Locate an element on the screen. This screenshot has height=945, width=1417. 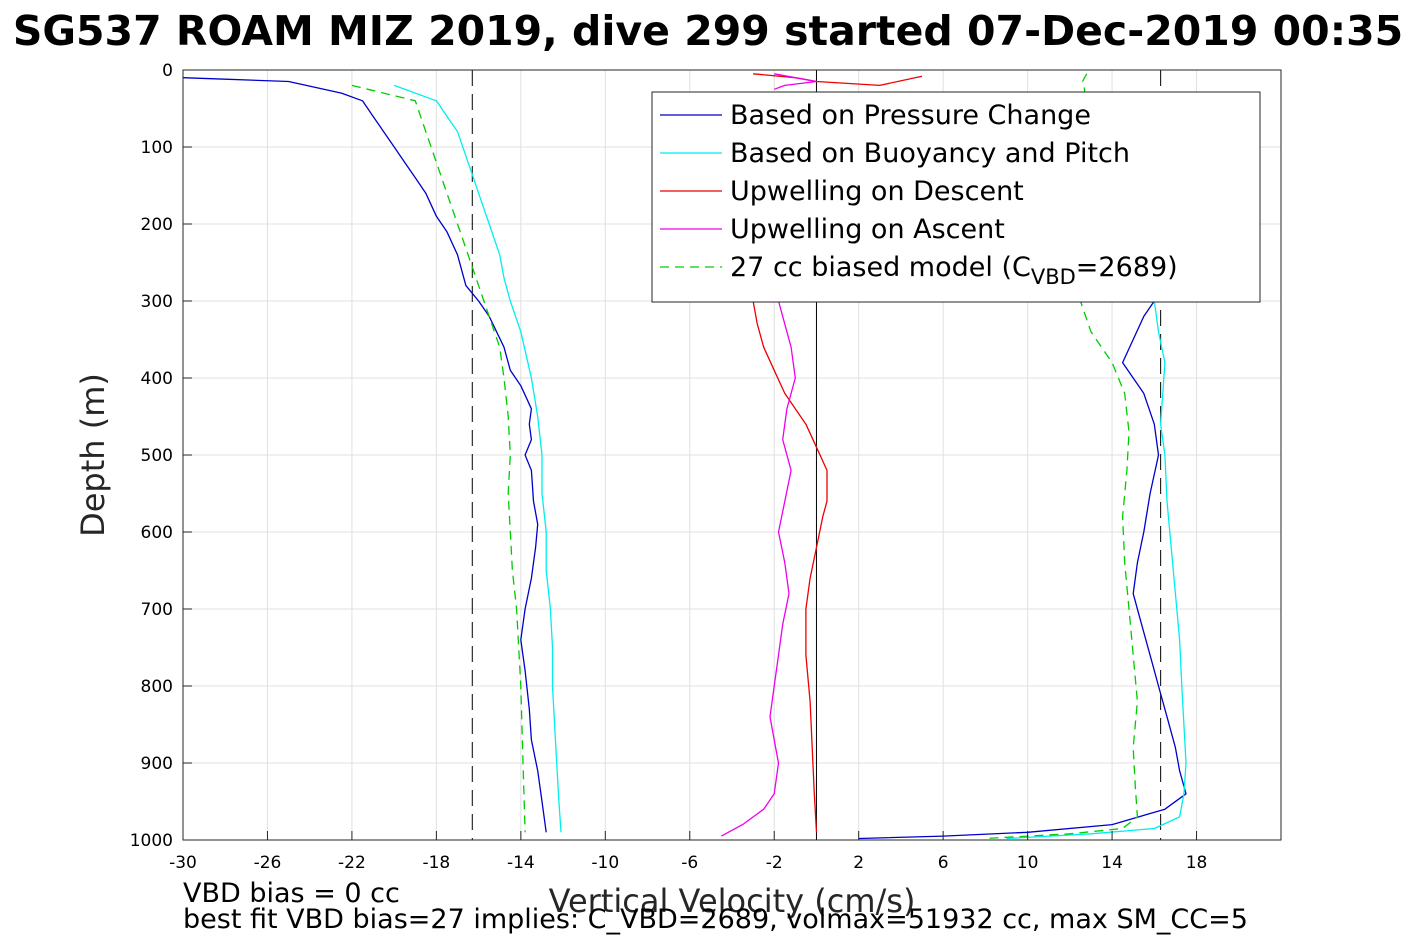
y-tick-label: 1000 is located at coordinates (151, 841).